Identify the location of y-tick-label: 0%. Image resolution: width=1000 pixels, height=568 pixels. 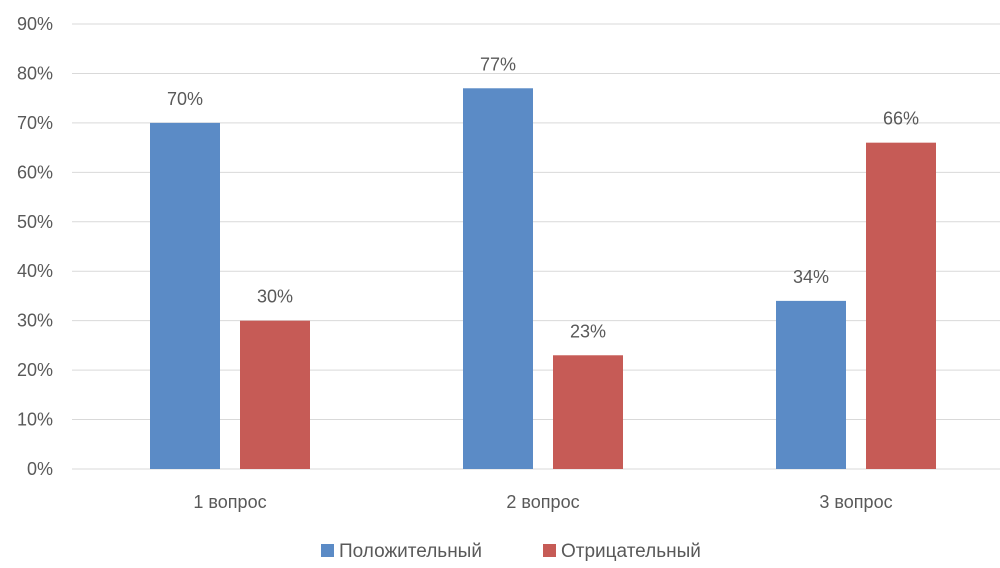
(40, 469).